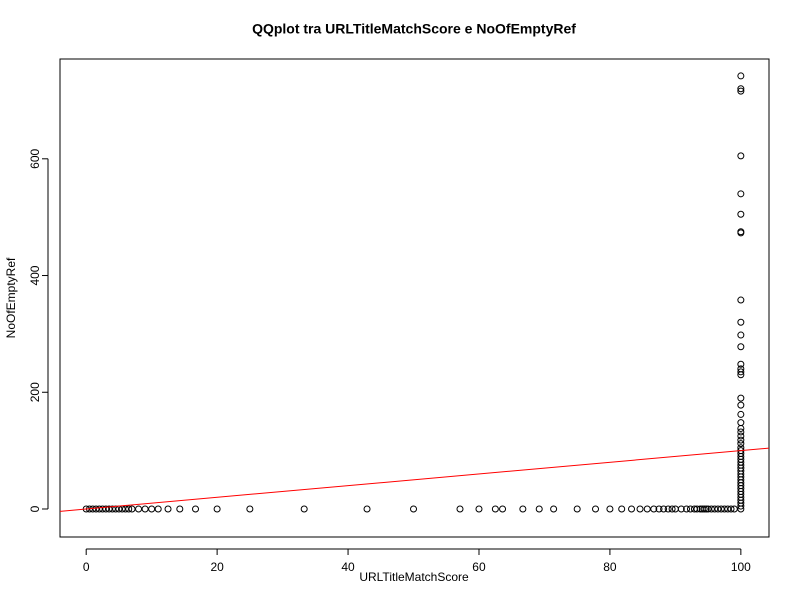 The width and height of the screenshot is (800, 605). What do you see at coordinates (414, 577) in the screenshot?
I see `x-axis-label: URLTitleMatchScore` at bounding box center [414, 577].